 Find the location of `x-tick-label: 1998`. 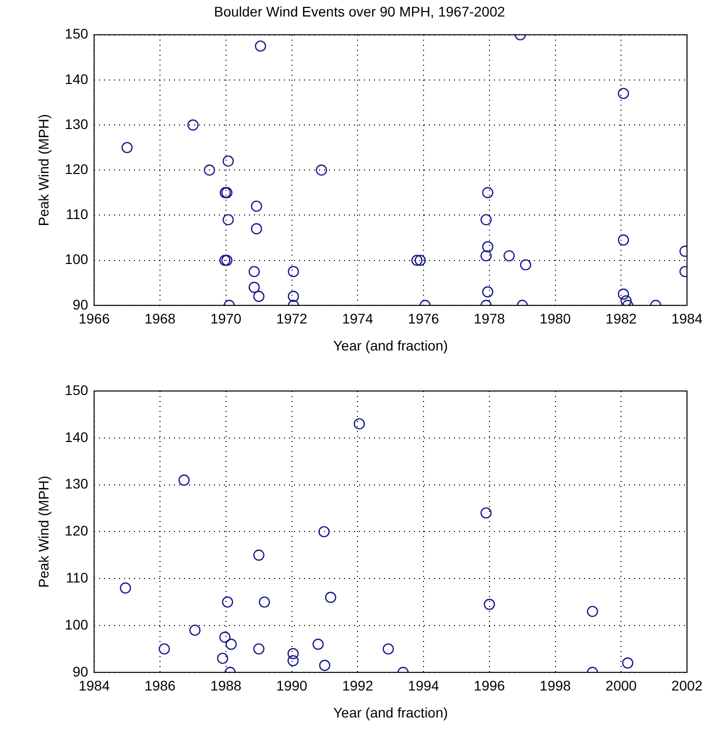

x-tick-label: 1998 is located at coordinates (556, 686).